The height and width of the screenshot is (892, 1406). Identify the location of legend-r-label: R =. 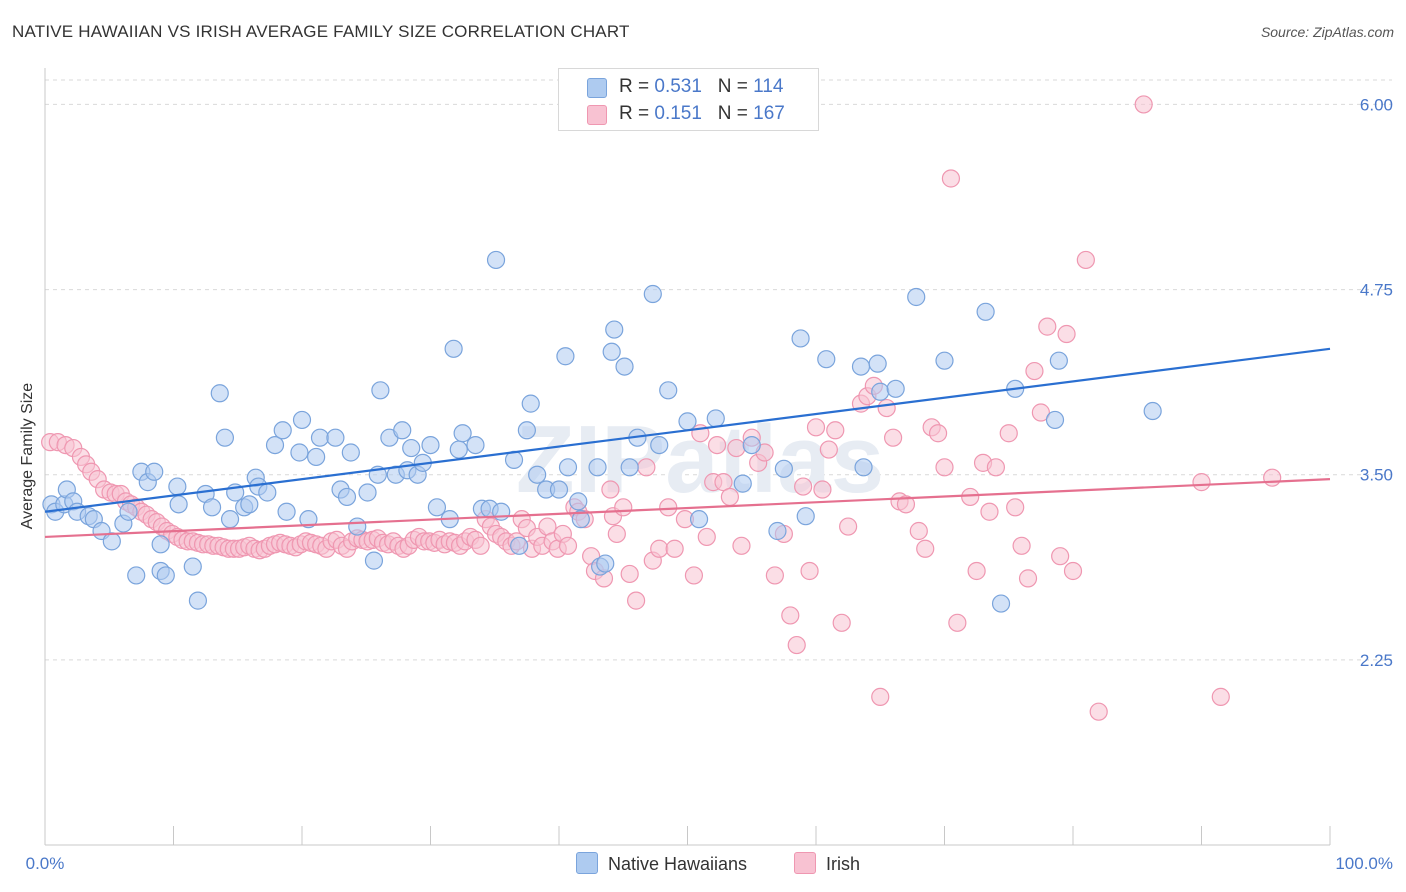
(634, 113).